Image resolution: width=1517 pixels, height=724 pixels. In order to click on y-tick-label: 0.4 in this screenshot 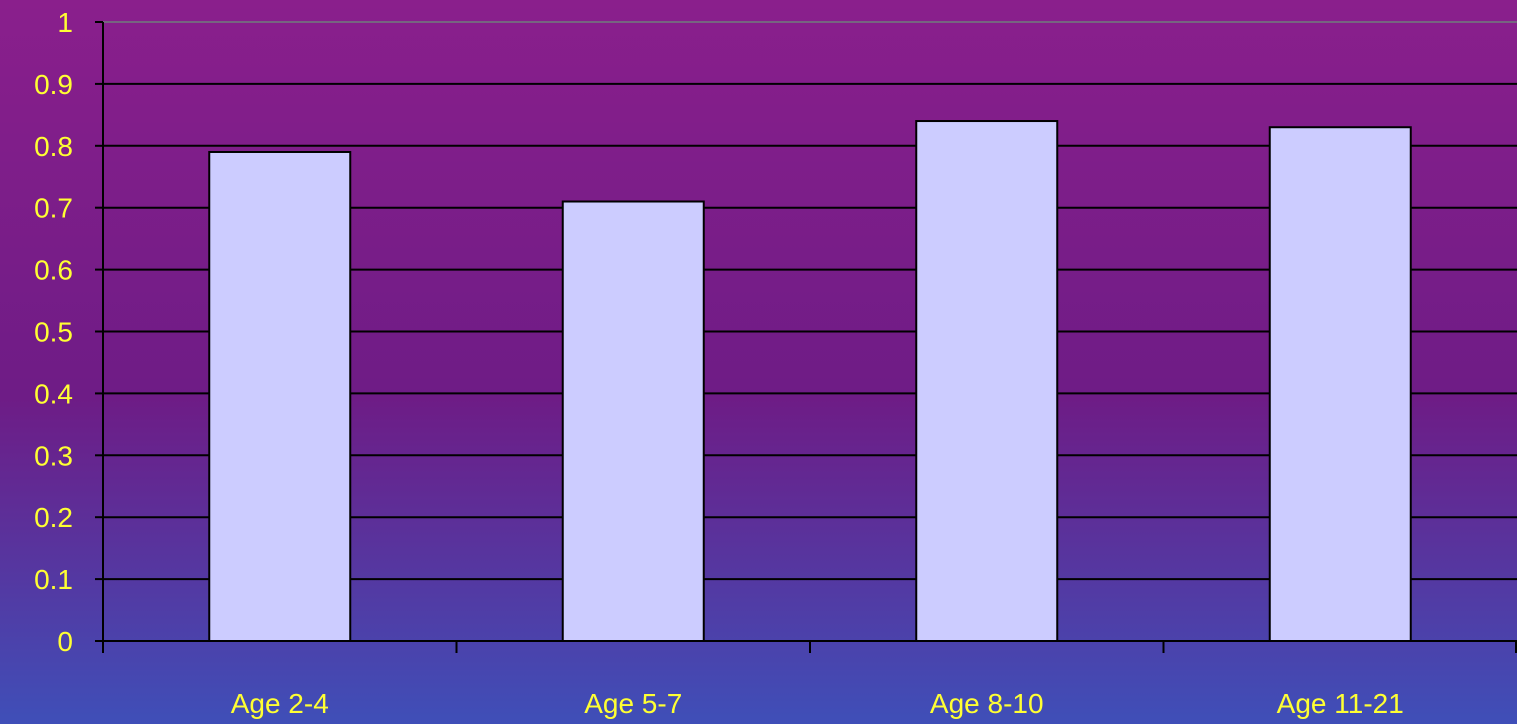, I will do `click(53, 393)`.